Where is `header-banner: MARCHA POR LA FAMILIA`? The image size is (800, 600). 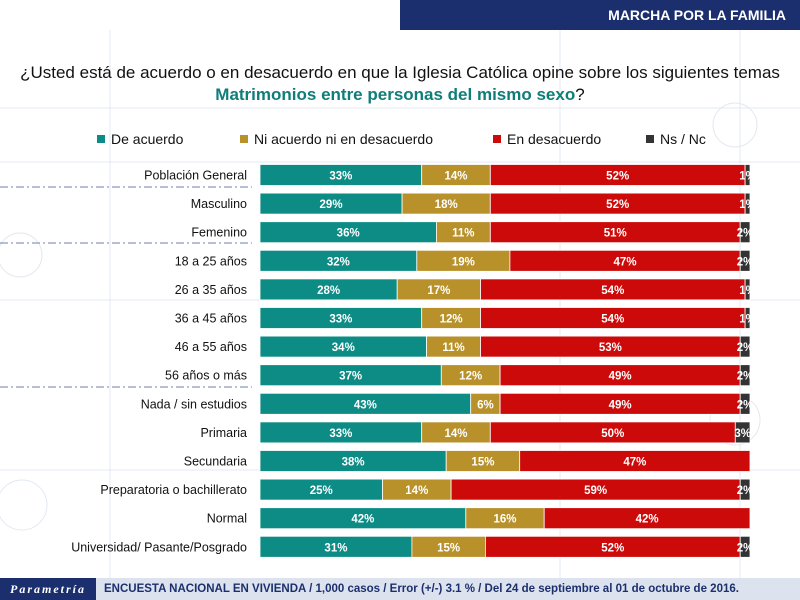
header-banner: MARCHA POR LA FAMILIA is located at coordinates (600, 15).